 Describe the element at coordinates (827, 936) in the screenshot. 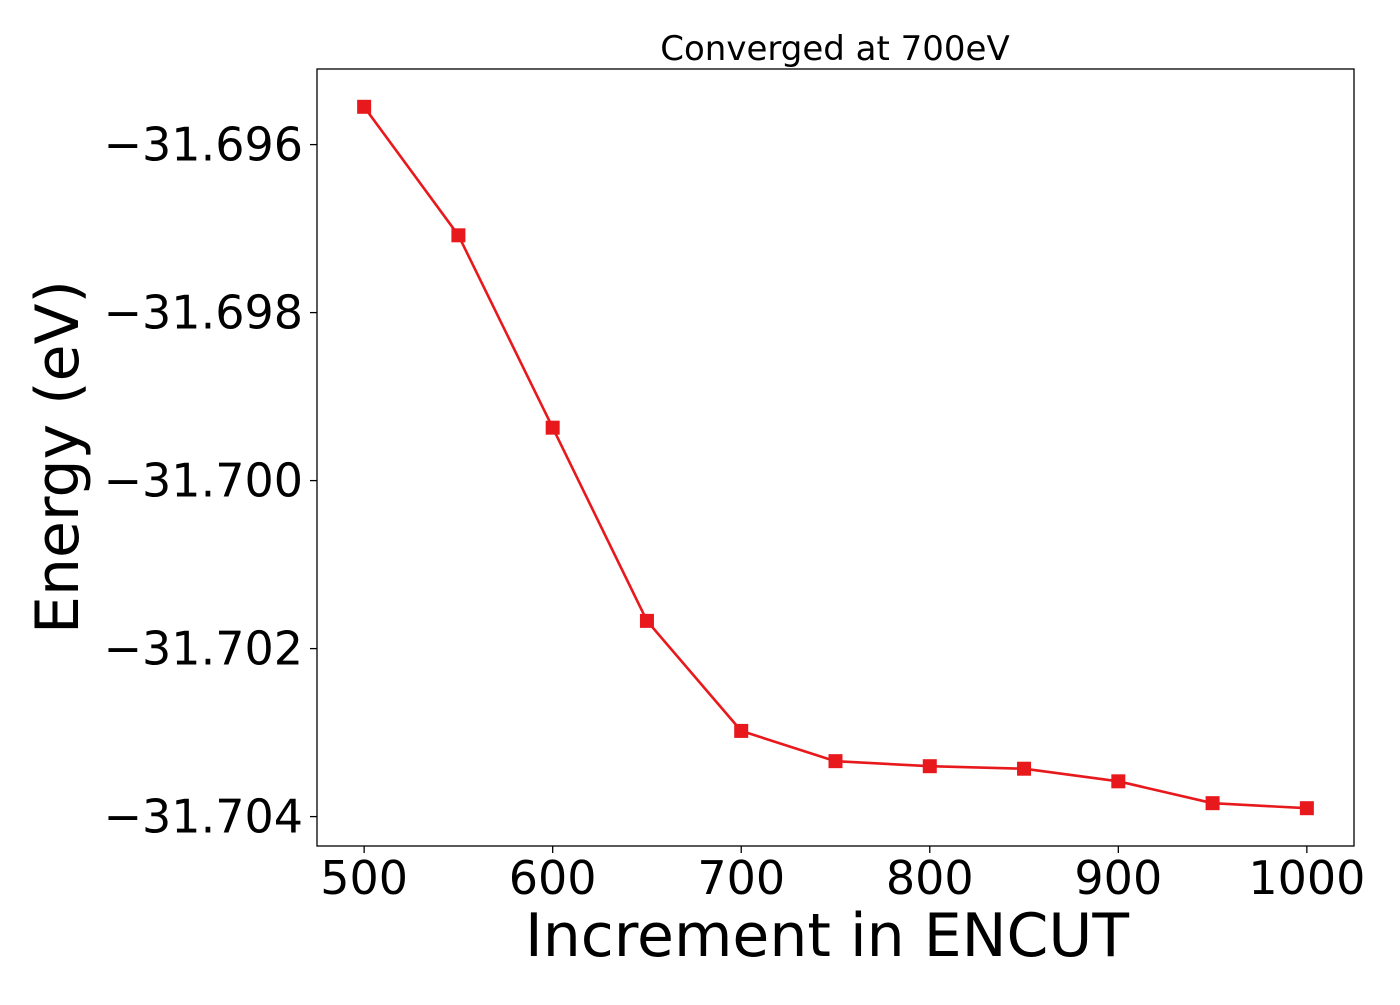

I see `x-axis-label: Increment in ENCUT` at that location.